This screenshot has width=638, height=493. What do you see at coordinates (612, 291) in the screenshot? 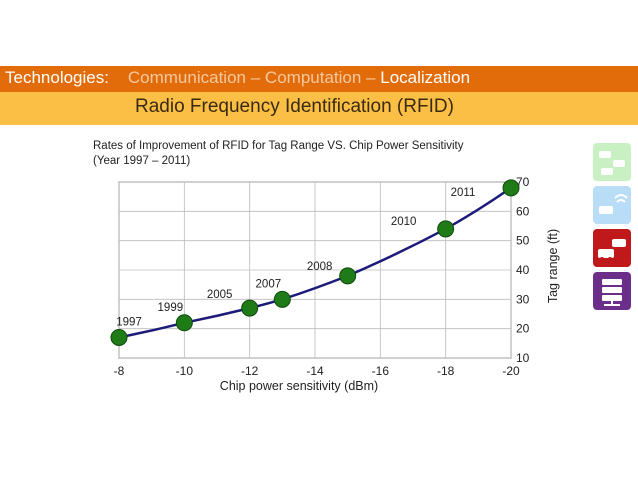
I see `server-icon` at bounding box center [612, 291].